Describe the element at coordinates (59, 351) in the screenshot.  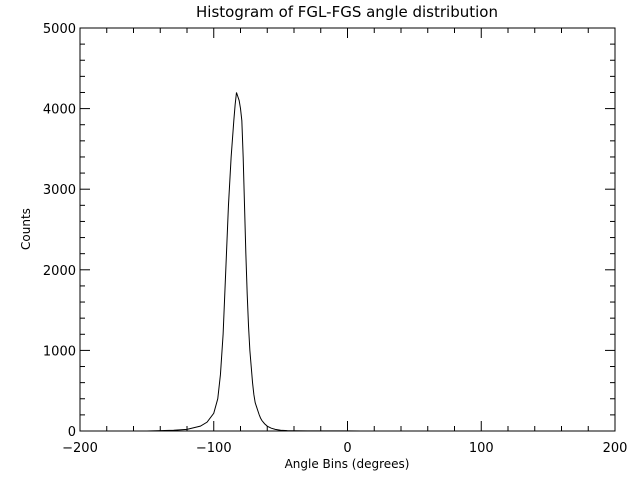
I see `y-tick-label: 1000` at that location.